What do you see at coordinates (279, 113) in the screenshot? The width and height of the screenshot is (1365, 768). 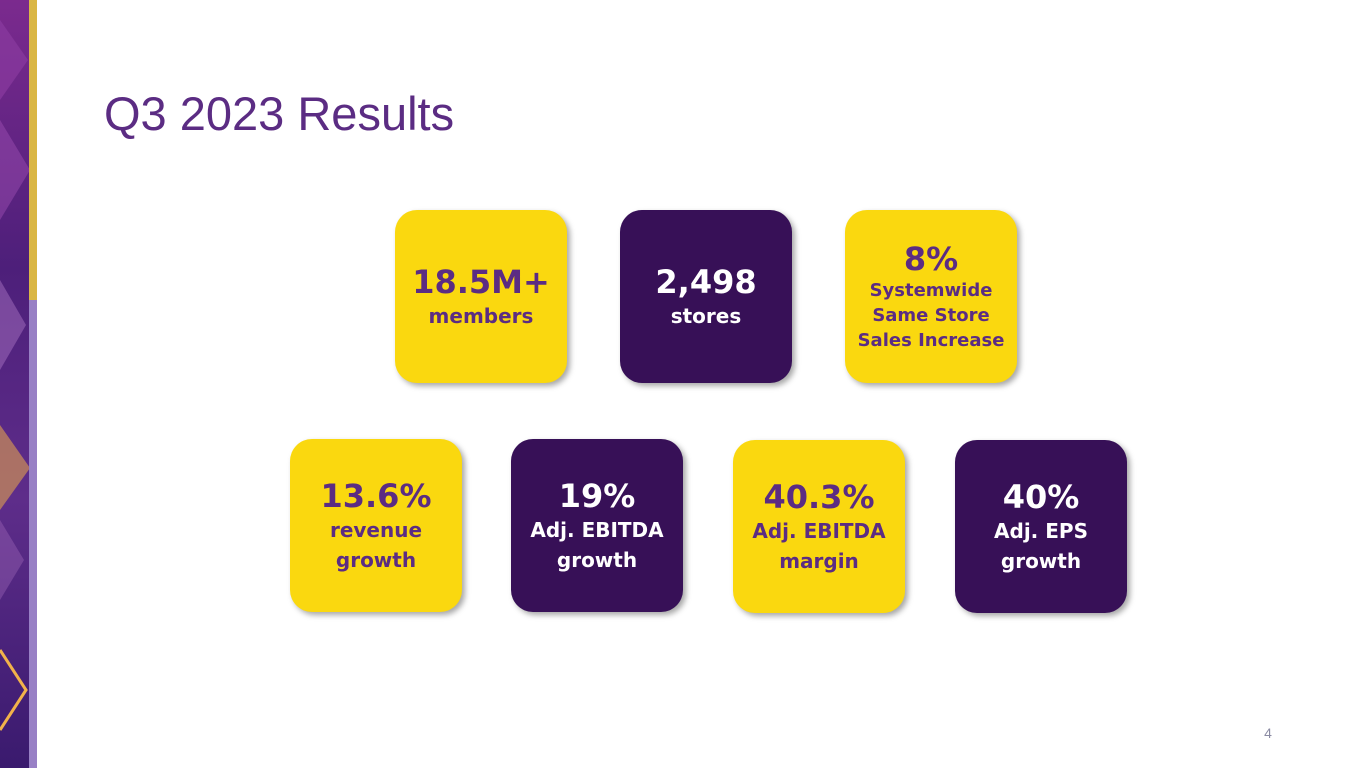 I see `slide-title: Q3 2023 Results` at bounding box center [279, 113].